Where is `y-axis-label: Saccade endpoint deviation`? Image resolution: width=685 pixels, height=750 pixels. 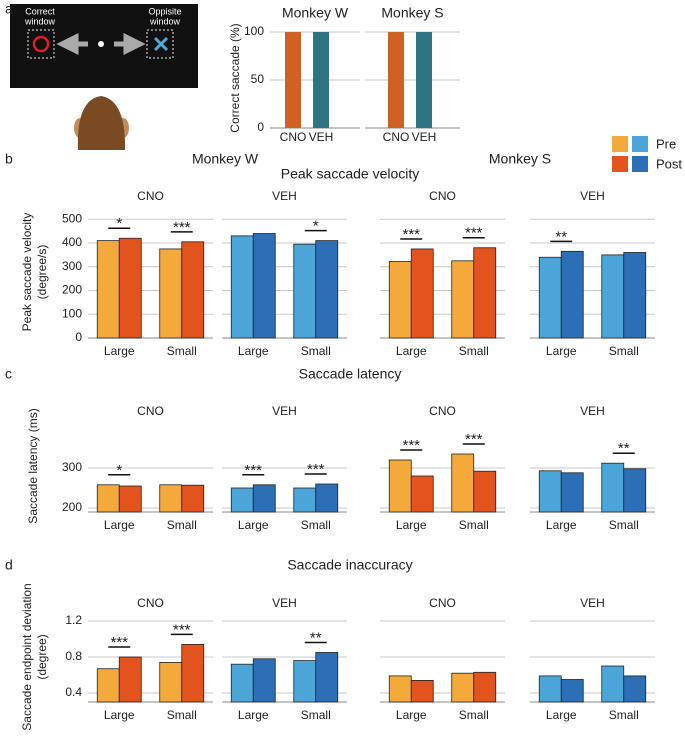
y-axis-label: Saccade endpoint deviation is located at coordinates (27, 656).